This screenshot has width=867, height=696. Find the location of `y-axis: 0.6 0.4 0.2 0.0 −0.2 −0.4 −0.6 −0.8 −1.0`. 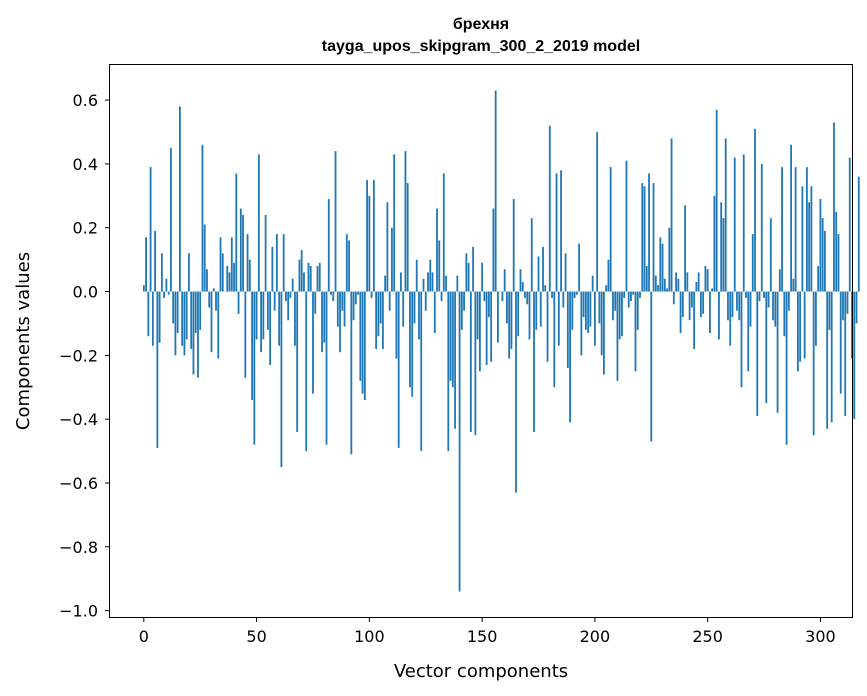

y-axis: 0.6 0.4 0.2 0.0 −0.2 −0.4 −0.6 −0.8 −1.0 is located at coordinates (84, 356).